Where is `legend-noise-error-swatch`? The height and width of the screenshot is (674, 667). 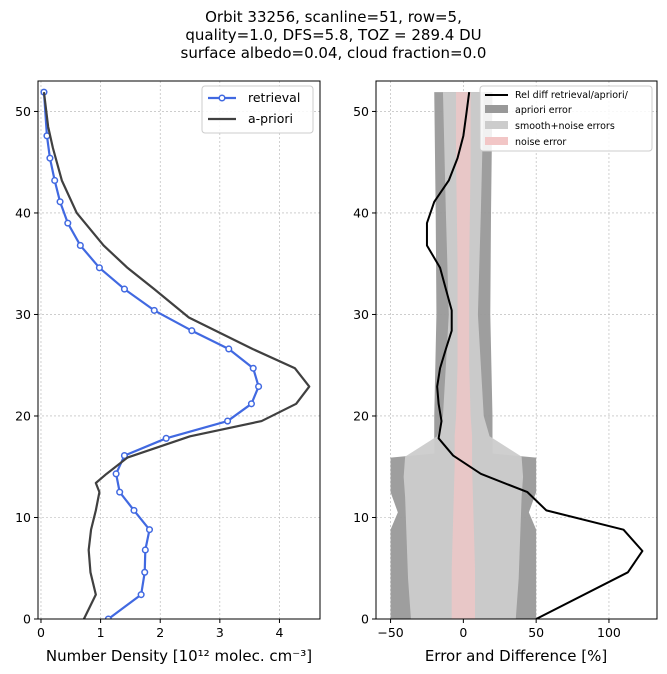 legend-noise-error-swatch is located at coordinates (496, 141).